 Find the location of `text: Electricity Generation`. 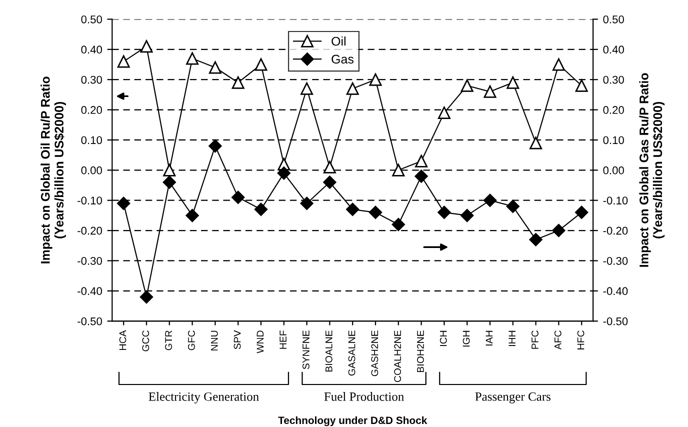

text: Electricity Generation is located at coordinates (203, 398).